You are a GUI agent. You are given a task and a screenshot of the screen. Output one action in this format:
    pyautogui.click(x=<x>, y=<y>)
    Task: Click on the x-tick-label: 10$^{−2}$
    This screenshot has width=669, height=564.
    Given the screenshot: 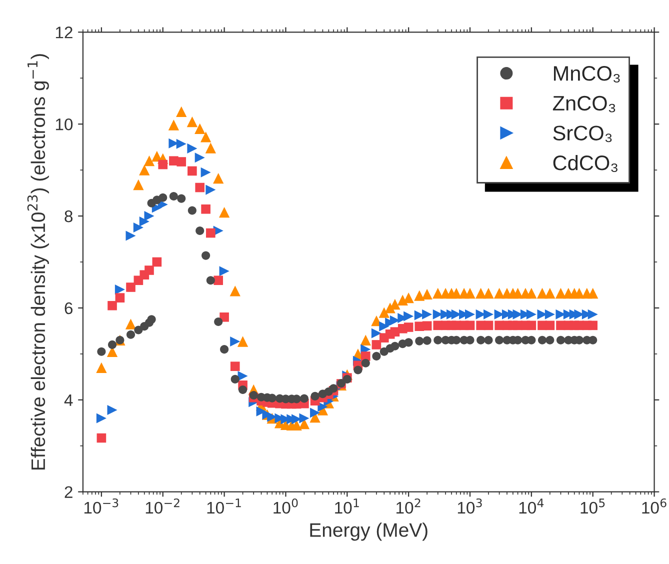 What is the action you would take?
    pyautogui.click(x=163, y=506)
    